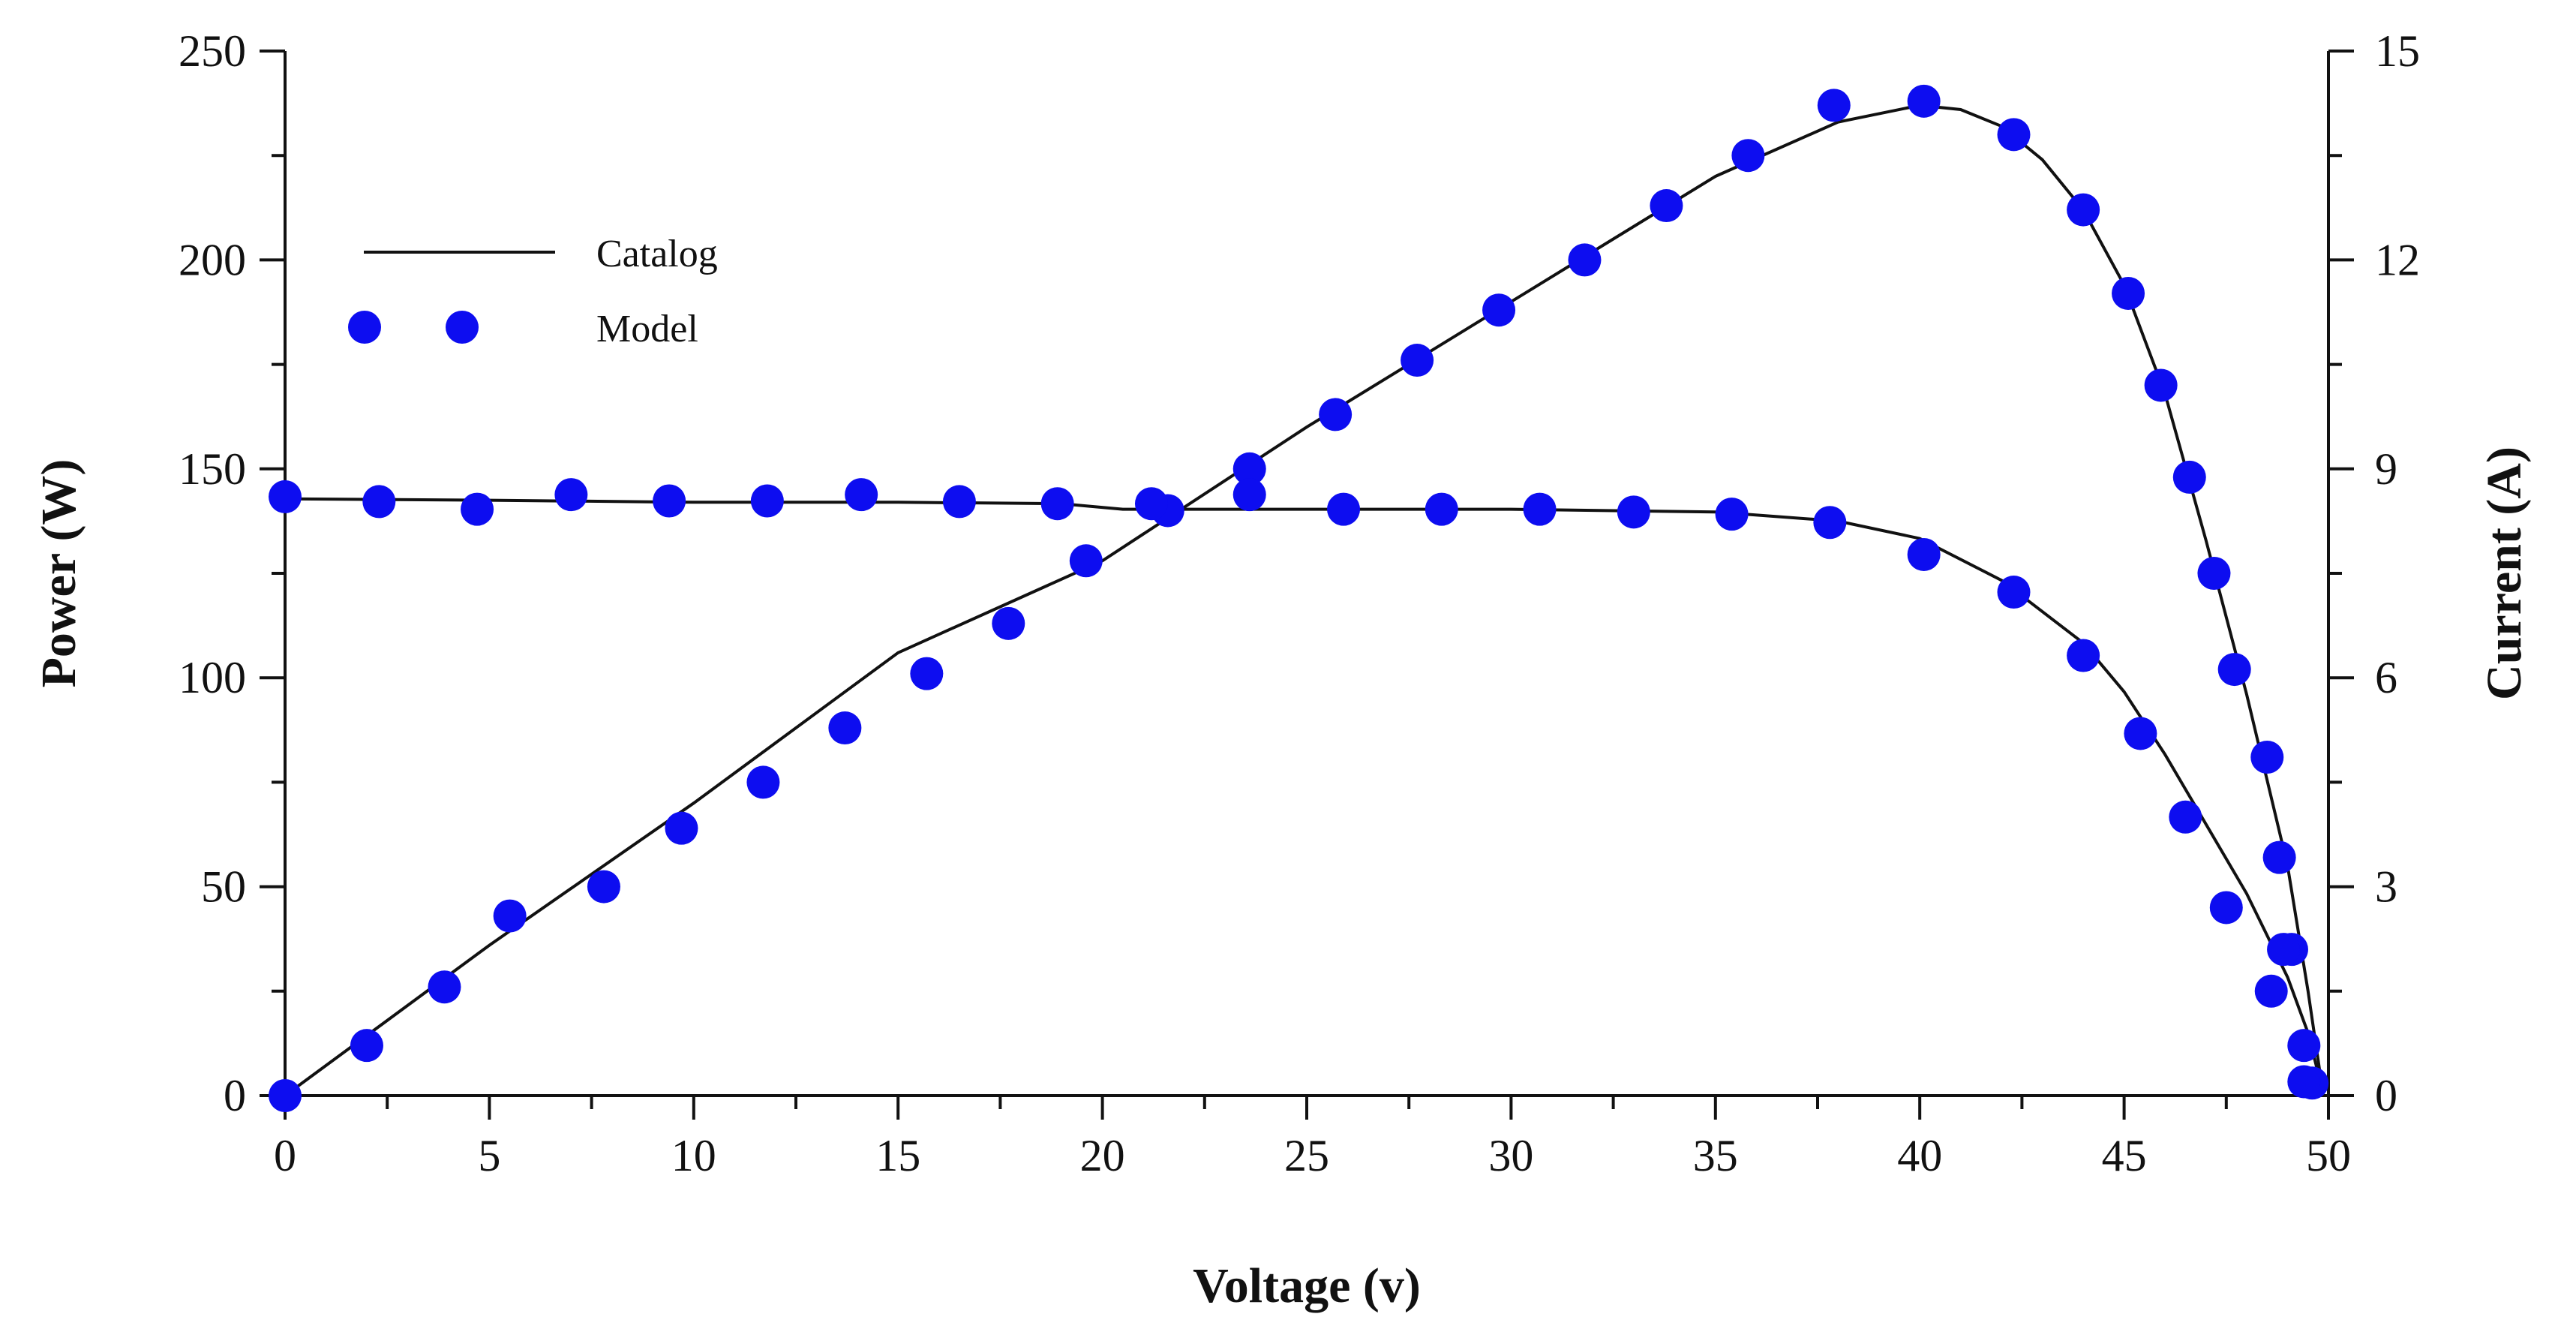  I want to click on y-right-tick-label: 9, so click(2386, 469).